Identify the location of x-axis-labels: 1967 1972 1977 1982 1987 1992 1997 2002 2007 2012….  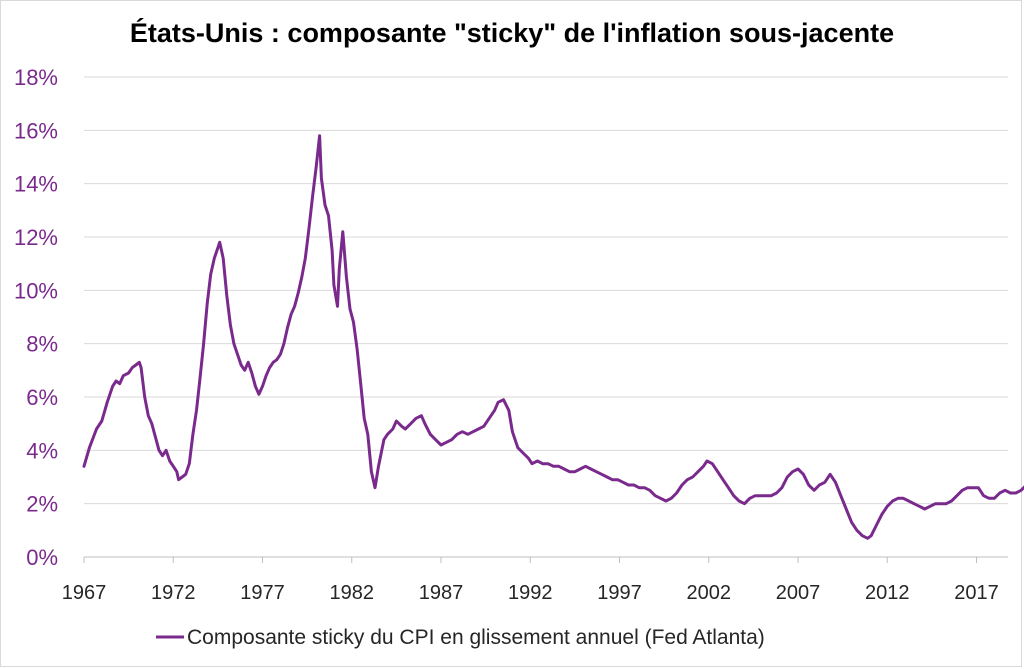
(530, 593).